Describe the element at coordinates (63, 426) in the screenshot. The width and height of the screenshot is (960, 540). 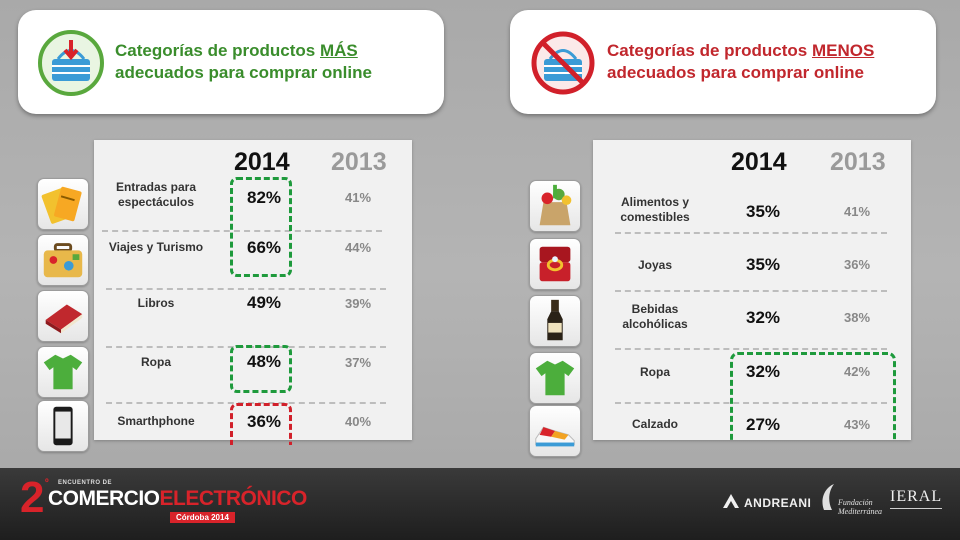
I see `smartphone-icon` at that location.